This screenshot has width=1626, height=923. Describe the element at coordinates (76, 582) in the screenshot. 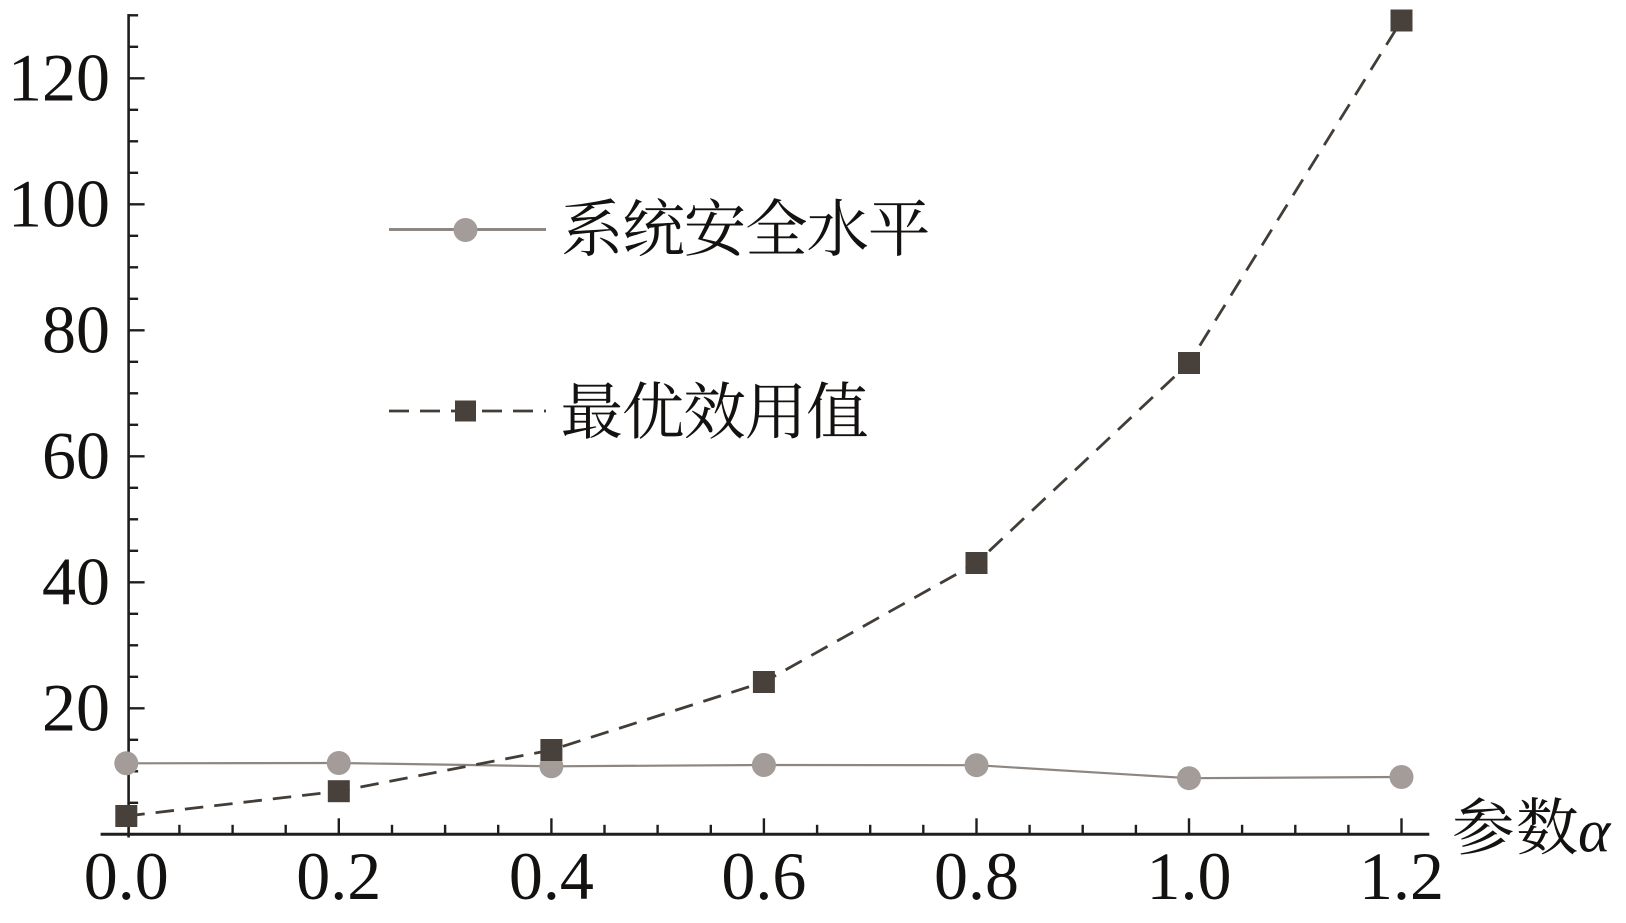

I see `svg-text: 40` at that location.